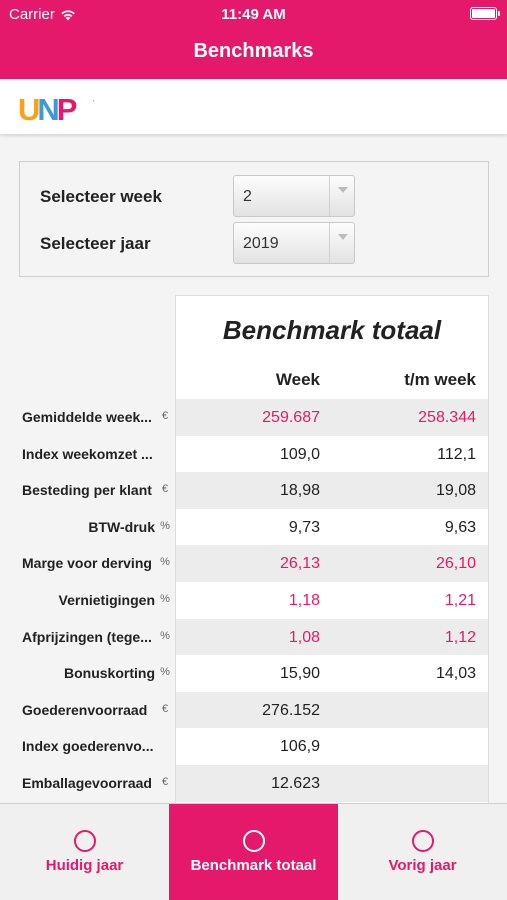 The width and height of the screenshot is (507, 900). I want to click on cell-week-value: 259.687, so click(291, 417).